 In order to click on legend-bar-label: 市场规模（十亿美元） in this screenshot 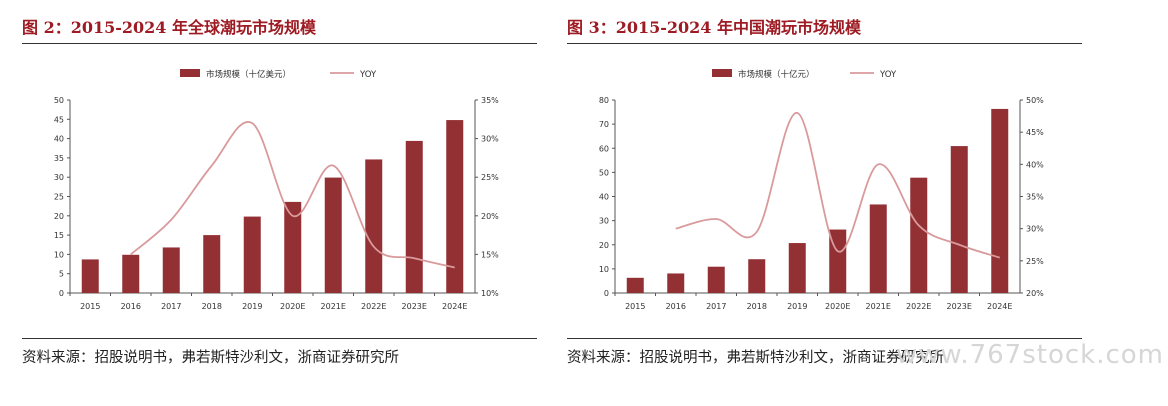, I will do `click(248, 74)`.